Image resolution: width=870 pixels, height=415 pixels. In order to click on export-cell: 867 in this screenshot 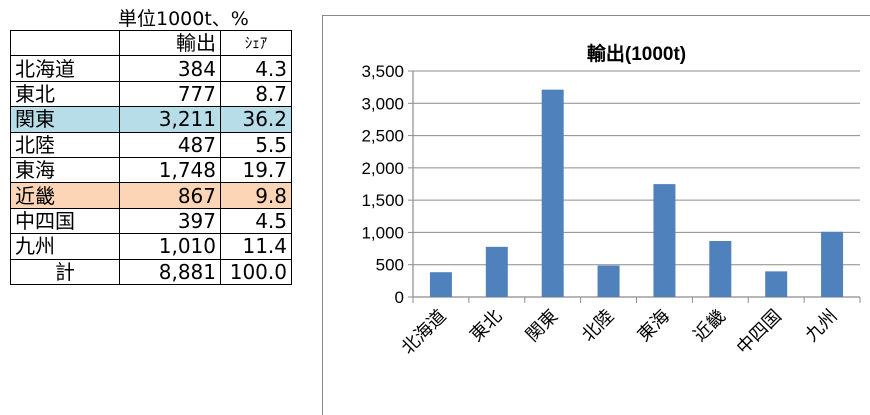, I will do `click(170, 195)`.